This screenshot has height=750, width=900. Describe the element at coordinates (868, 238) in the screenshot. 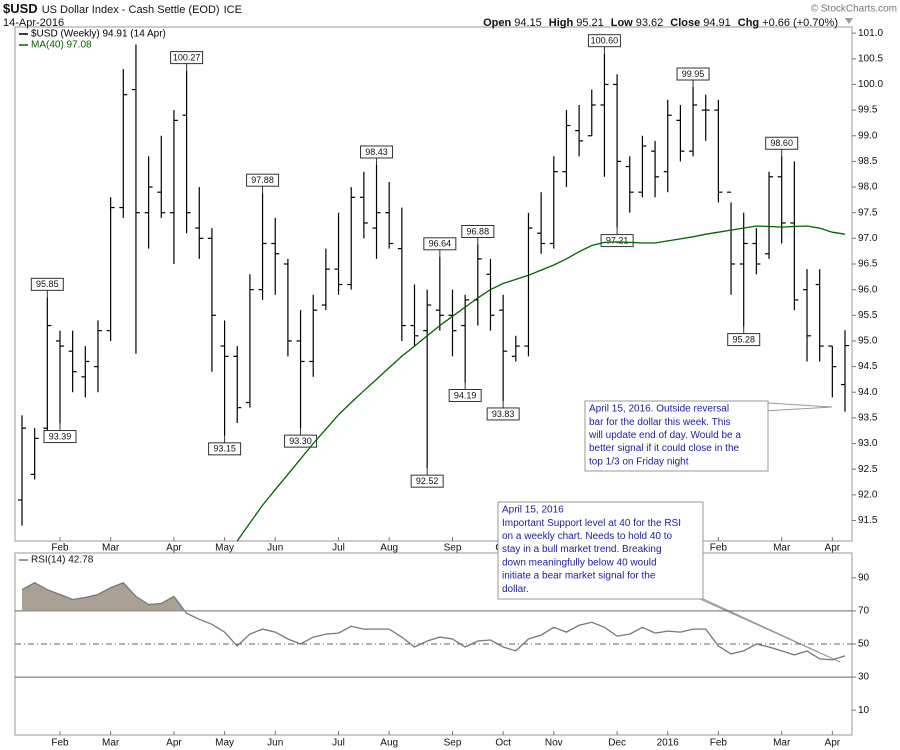

I see `y-tick-label: 97.0` at that location.